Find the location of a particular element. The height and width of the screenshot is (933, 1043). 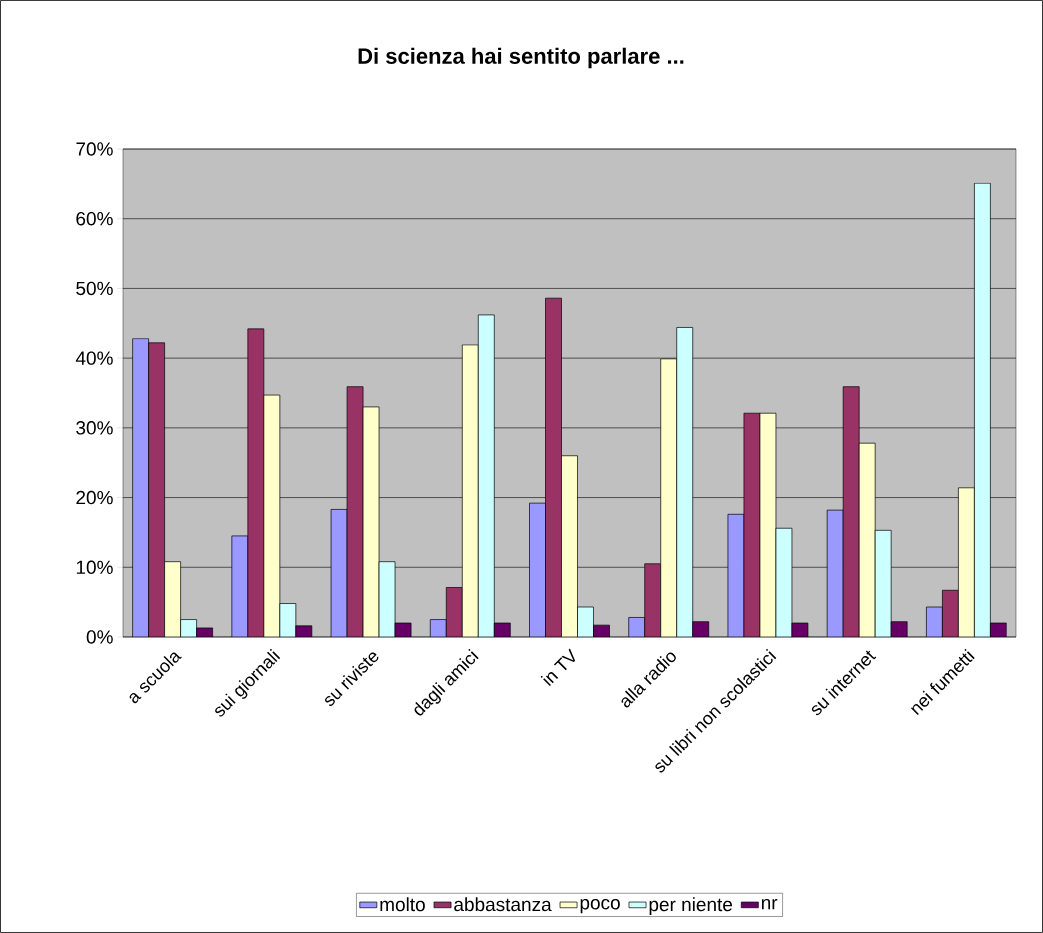

y-tick-label: 20% is located at coordinates (94, 497).